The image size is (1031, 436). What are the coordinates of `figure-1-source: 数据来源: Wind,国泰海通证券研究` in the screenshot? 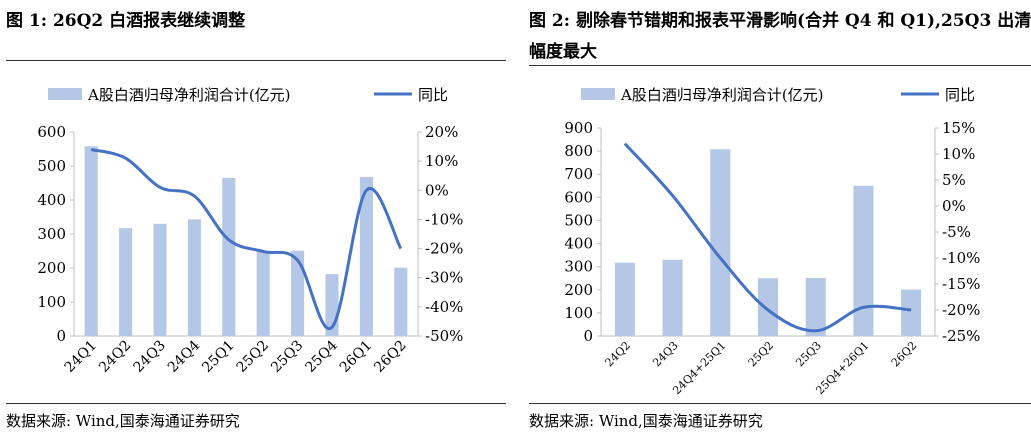 It's located at (123, 421).